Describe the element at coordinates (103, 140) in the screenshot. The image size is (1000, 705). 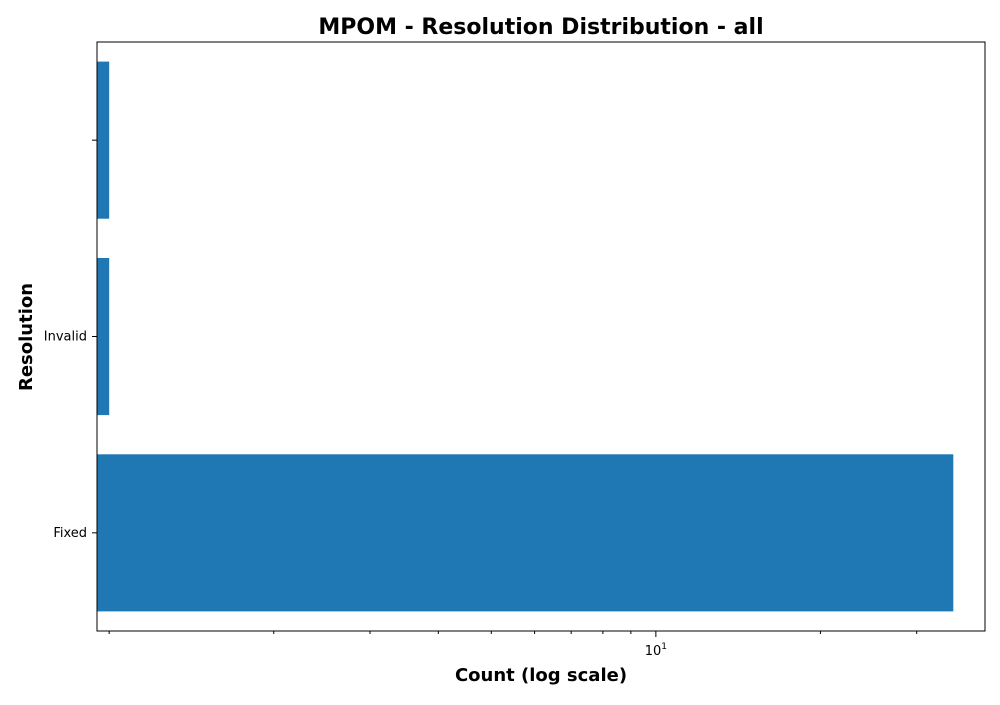
I see `bar-unlabeled` at that location.